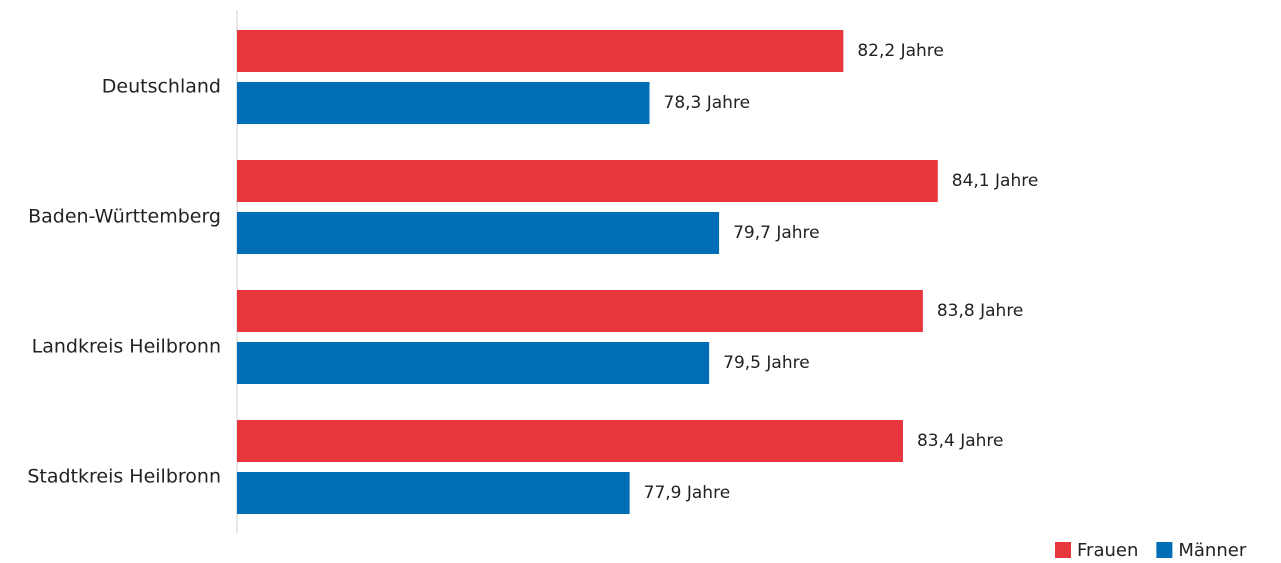  Describe the element at coordinates (1212, 550) in the screenshot. I see `legend-label: Männer` at that location.